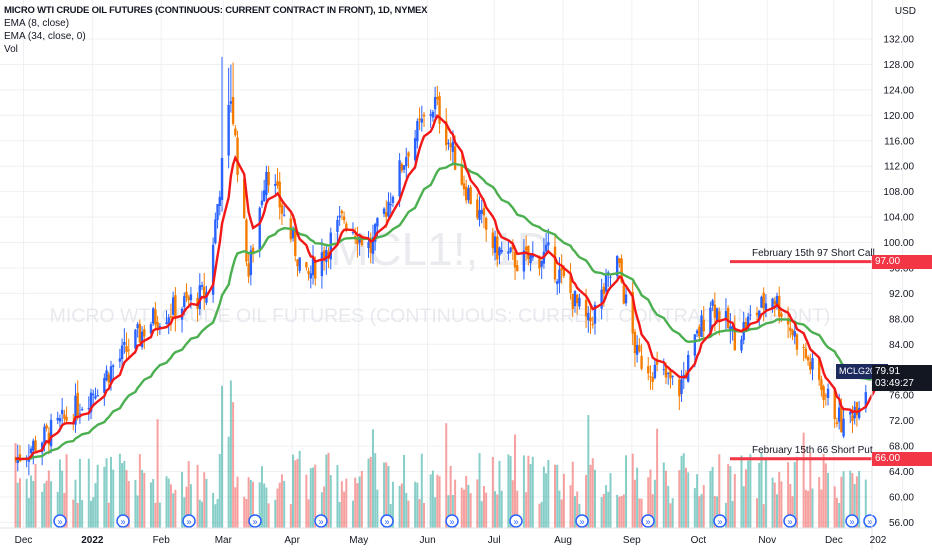 This screenshot has width=932, height=555. Describe the element at coordinates (898, 116) in the screenshot. I see `price-tick-label: 120.00` at that location.